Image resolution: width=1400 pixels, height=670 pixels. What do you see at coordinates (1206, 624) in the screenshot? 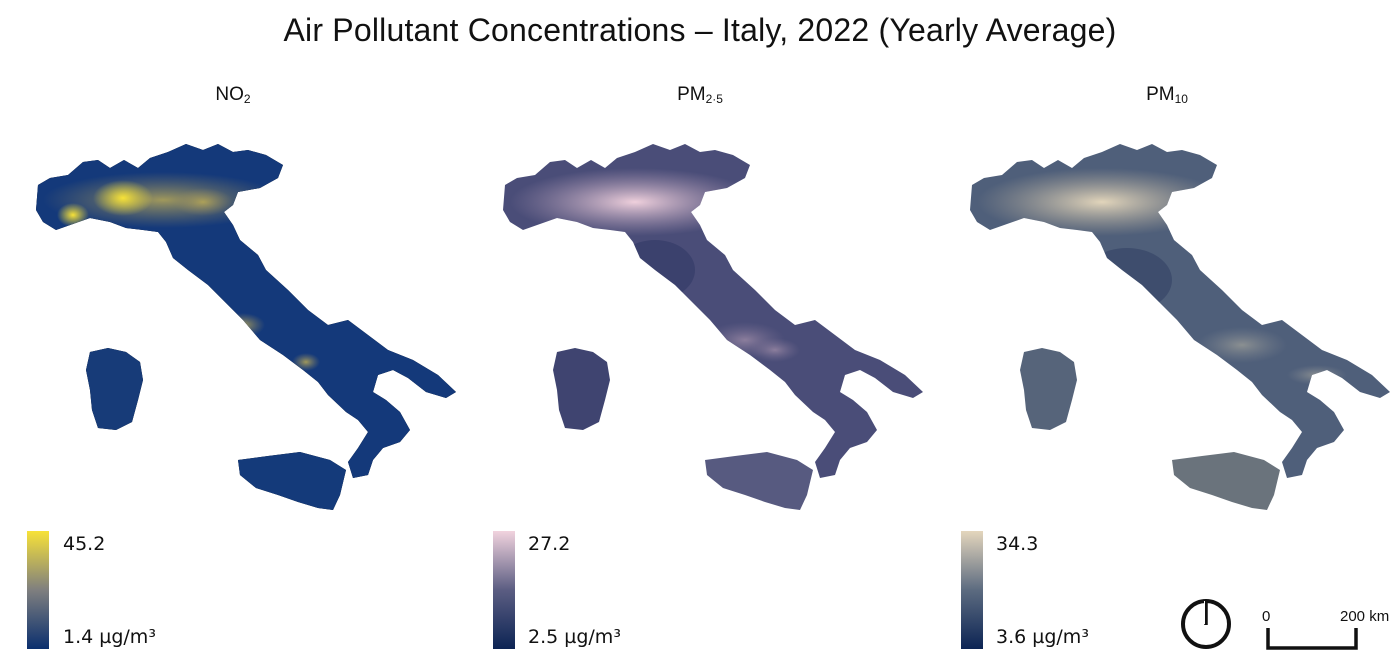
I see `north-arrow-icon` at bounding box center [1206, 624].